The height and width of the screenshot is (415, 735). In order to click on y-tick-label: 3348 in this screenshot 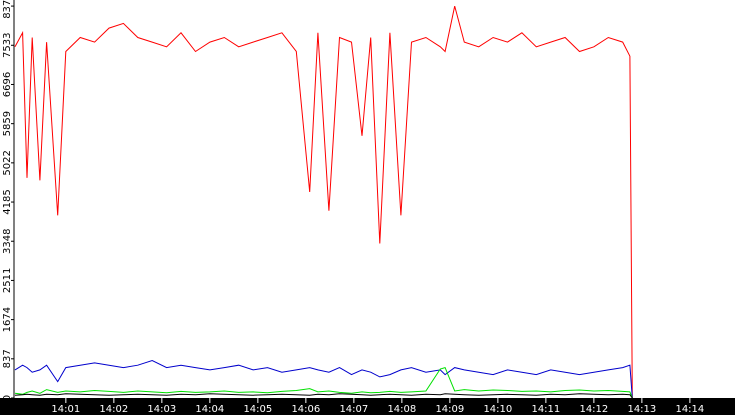, I will do `click(7, 241)`.